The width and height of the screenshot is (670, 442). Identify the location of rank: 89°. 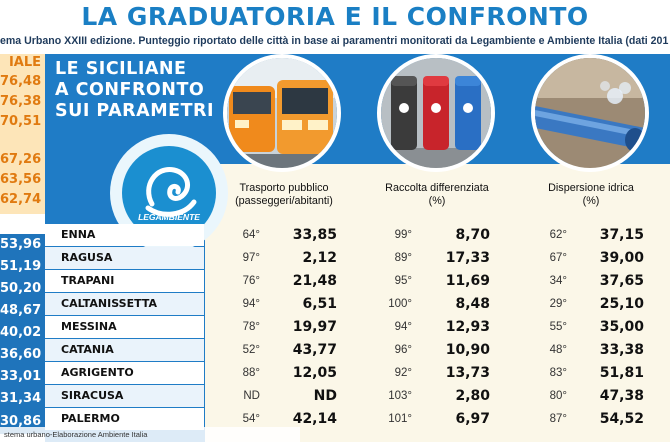
(403, 258).